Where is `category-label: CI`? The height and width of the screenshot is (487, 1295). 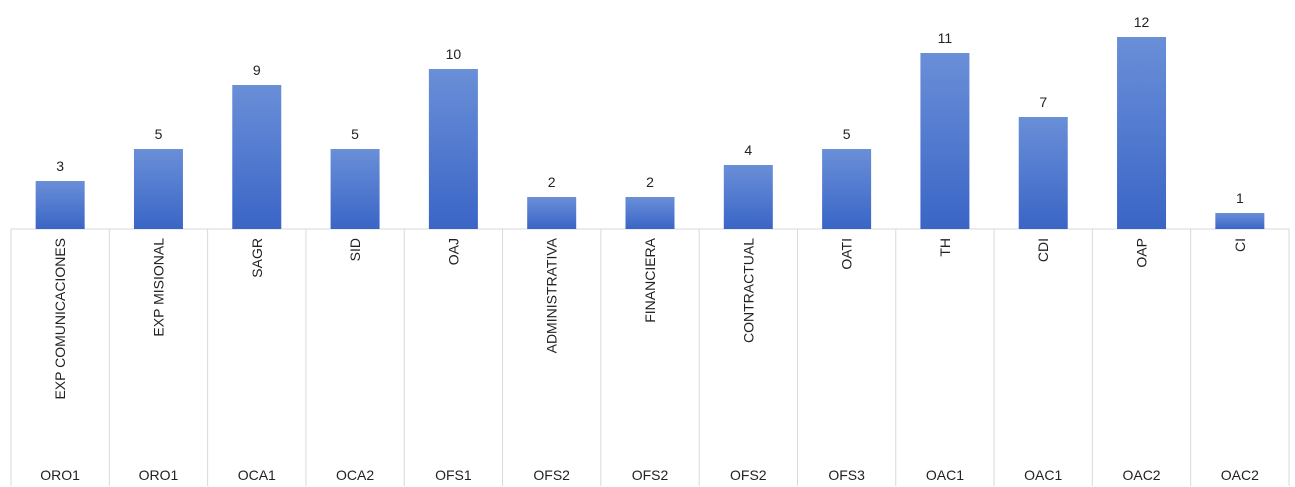 category-label: CI is located at coordinates (1240, 245).